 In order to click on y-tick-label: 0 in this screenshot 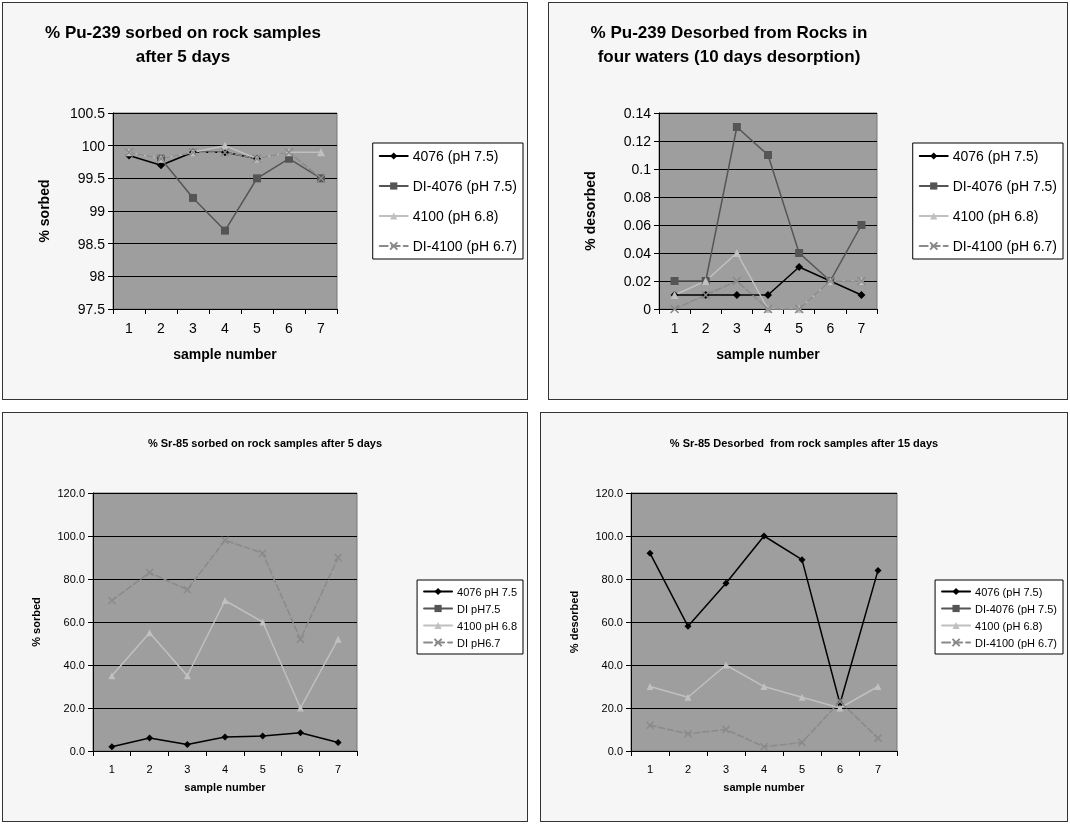, I will do `click(647, 309)`.